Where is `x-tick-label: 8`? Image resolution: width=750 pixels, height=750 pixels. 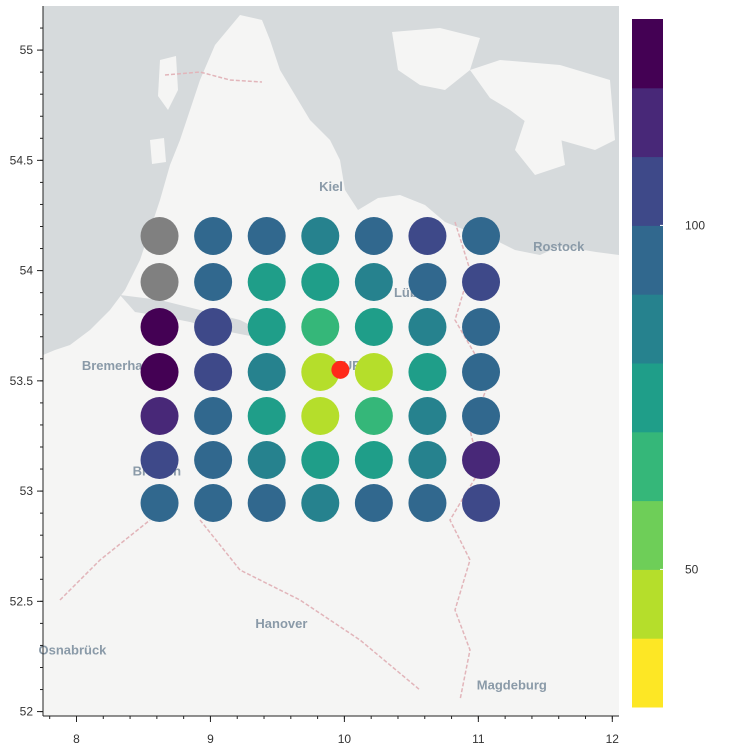
x-tick-label: 8 is located at coordinates (76, 739).